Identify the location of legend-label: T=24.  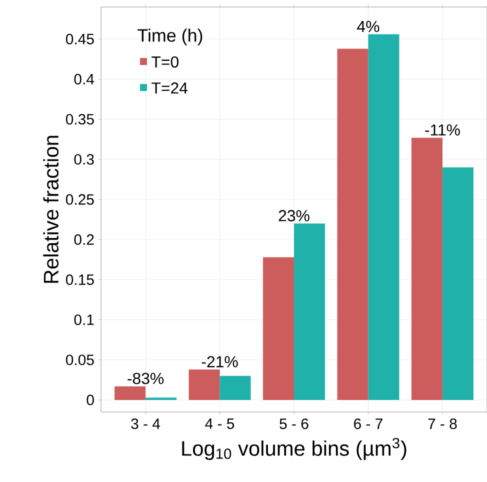
(170, 88).